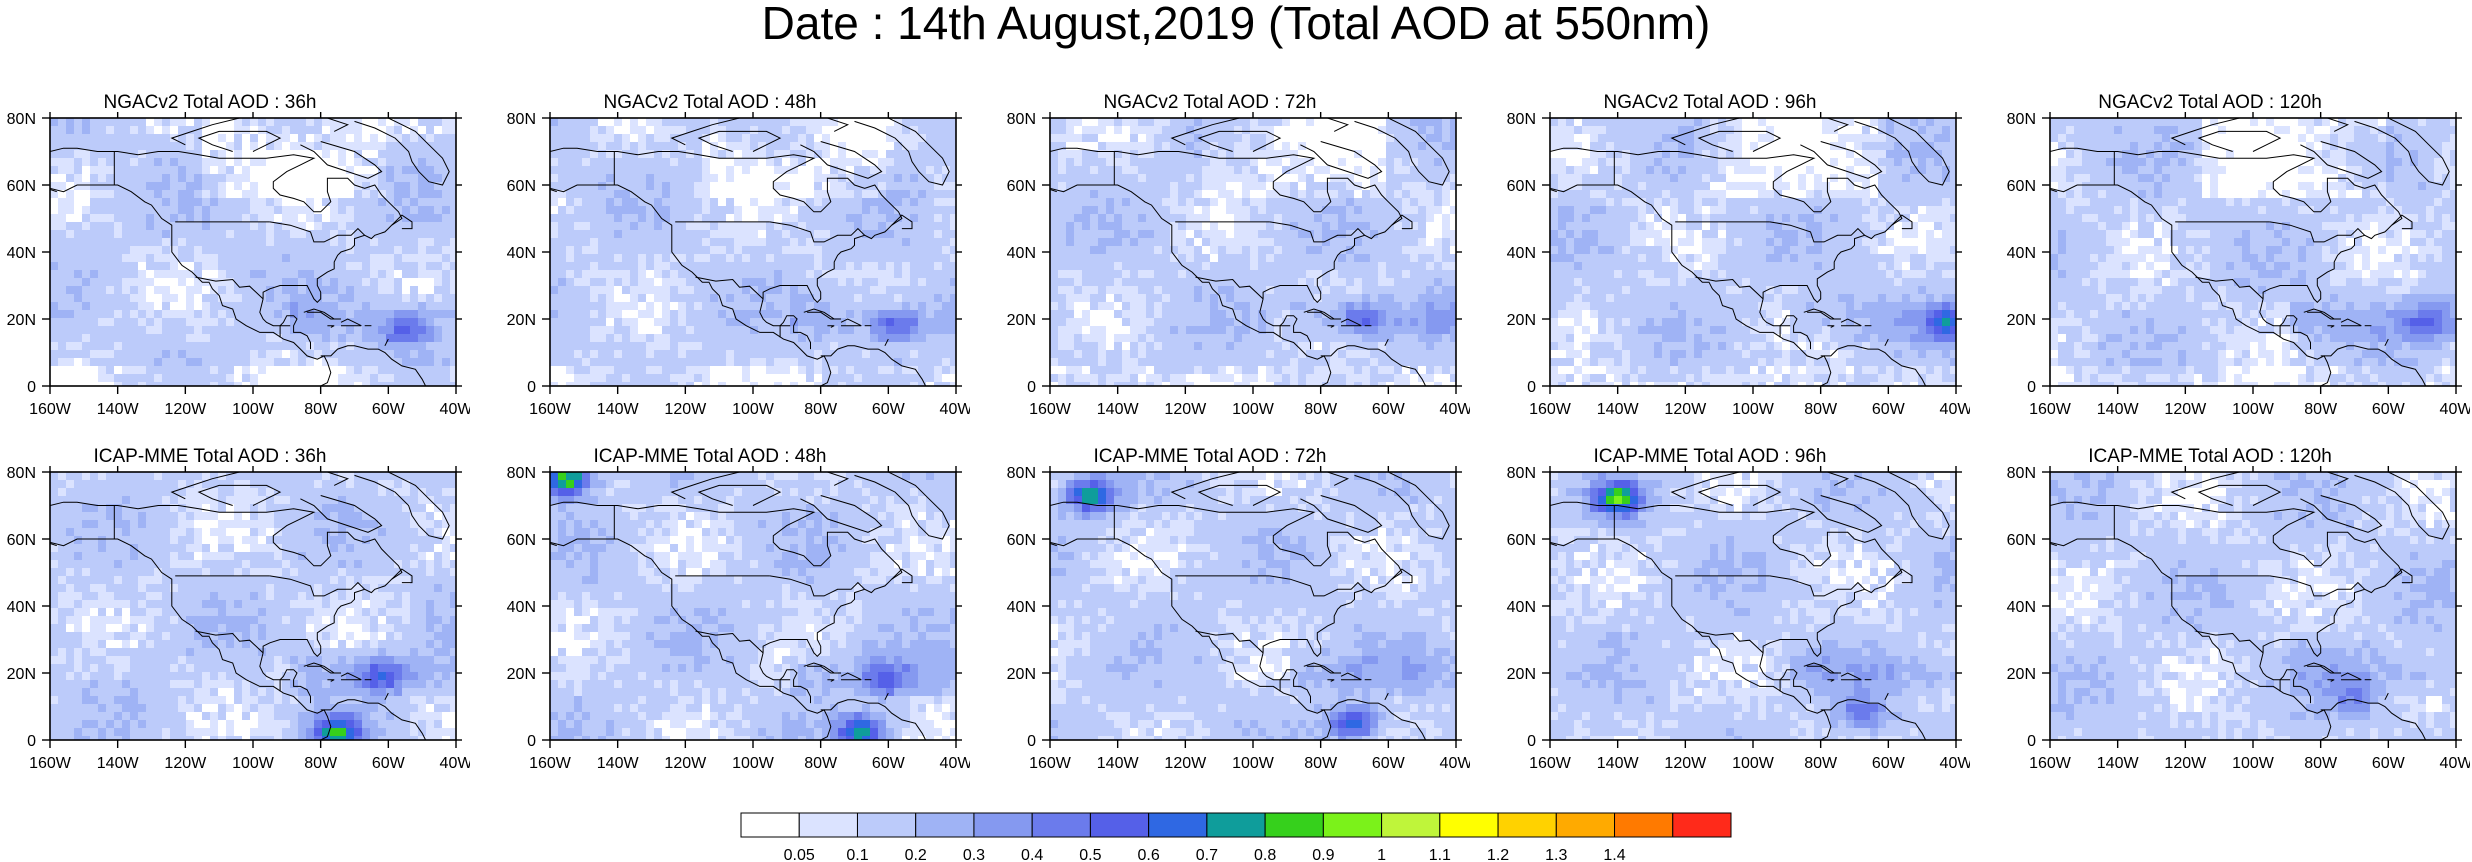 This screenshot has width=2472, height=862. Describe the element at coordinates (1265, 854) in the screenshot. I see `colorbar-tick-label: 0.8` at that location.